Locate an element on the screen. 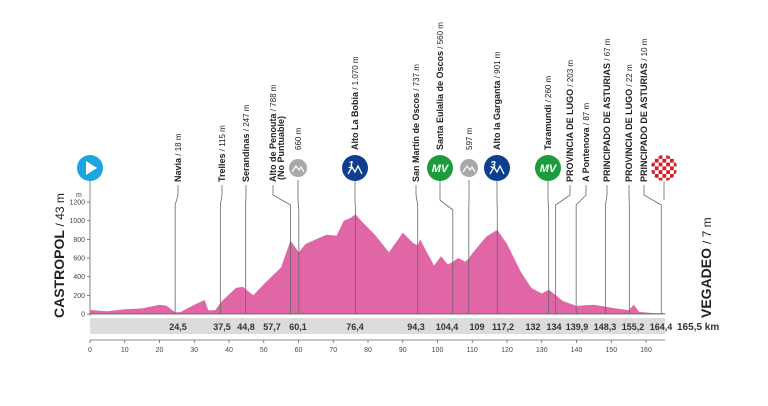 Image resolution: width=768 pixels, height=406 pixels. start-icon is located at coordinates (90, 177).